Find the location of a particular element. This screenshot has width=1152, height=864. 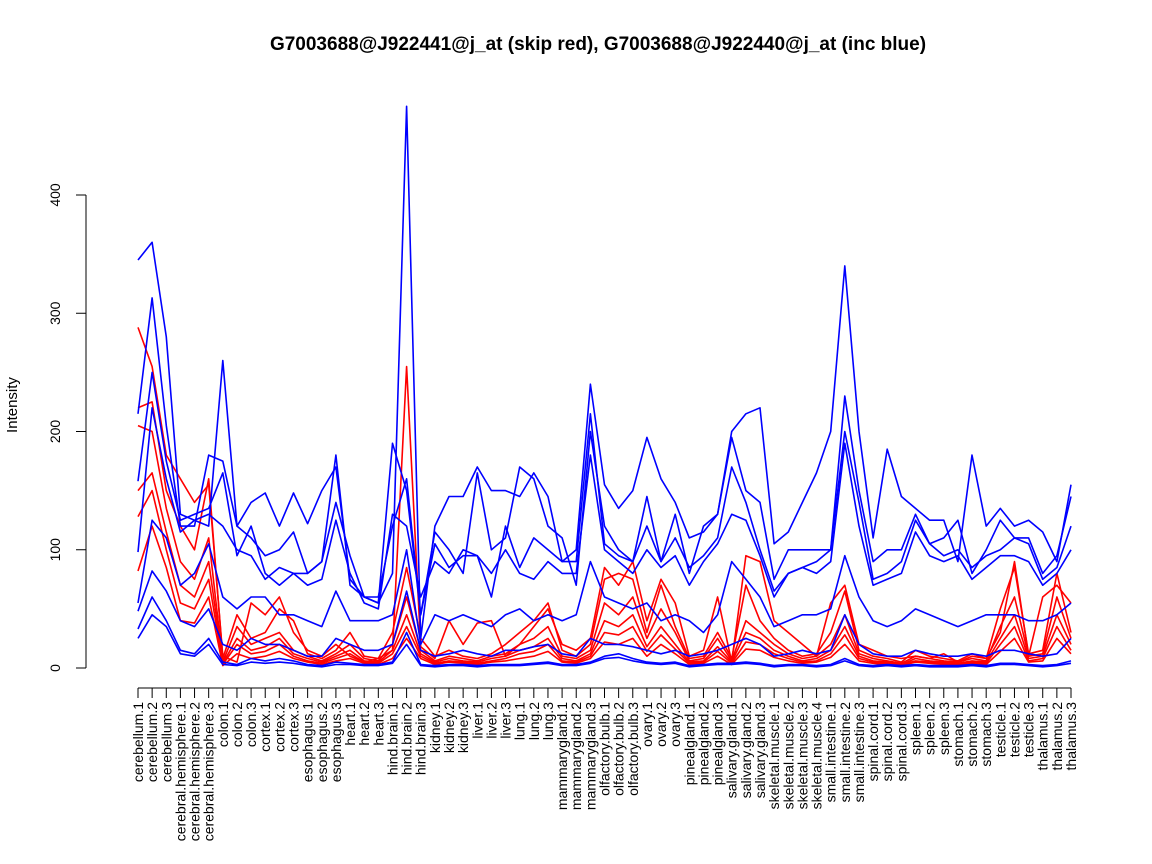

x-tick-label: thalamus.3 is located at coordinates (1071, 736).